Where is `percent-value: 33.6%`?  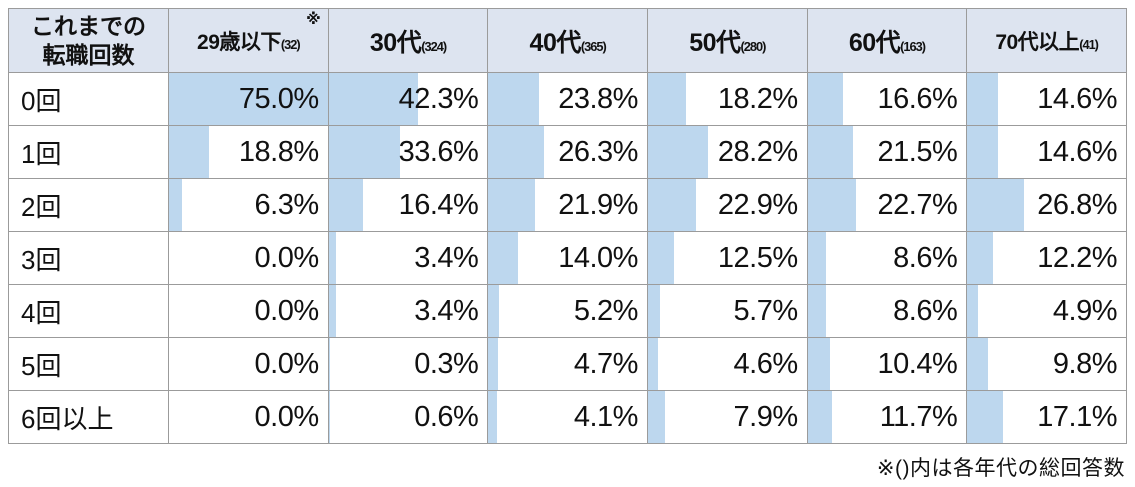 percent-value: 33.6% is located at coordinates (438, 151).